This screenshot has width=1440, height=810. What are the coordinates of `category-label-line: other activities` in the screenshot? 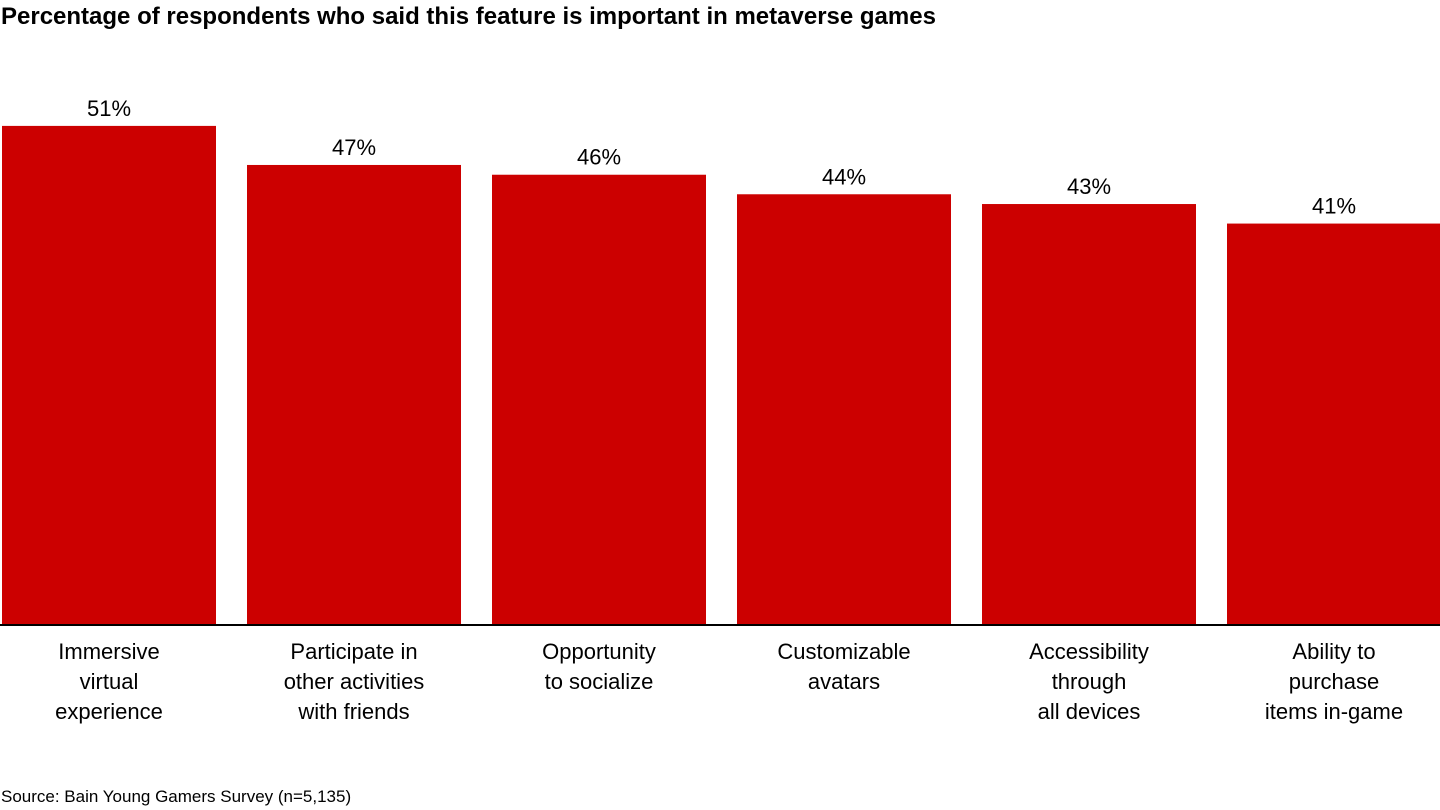 It's located at (354, 681).